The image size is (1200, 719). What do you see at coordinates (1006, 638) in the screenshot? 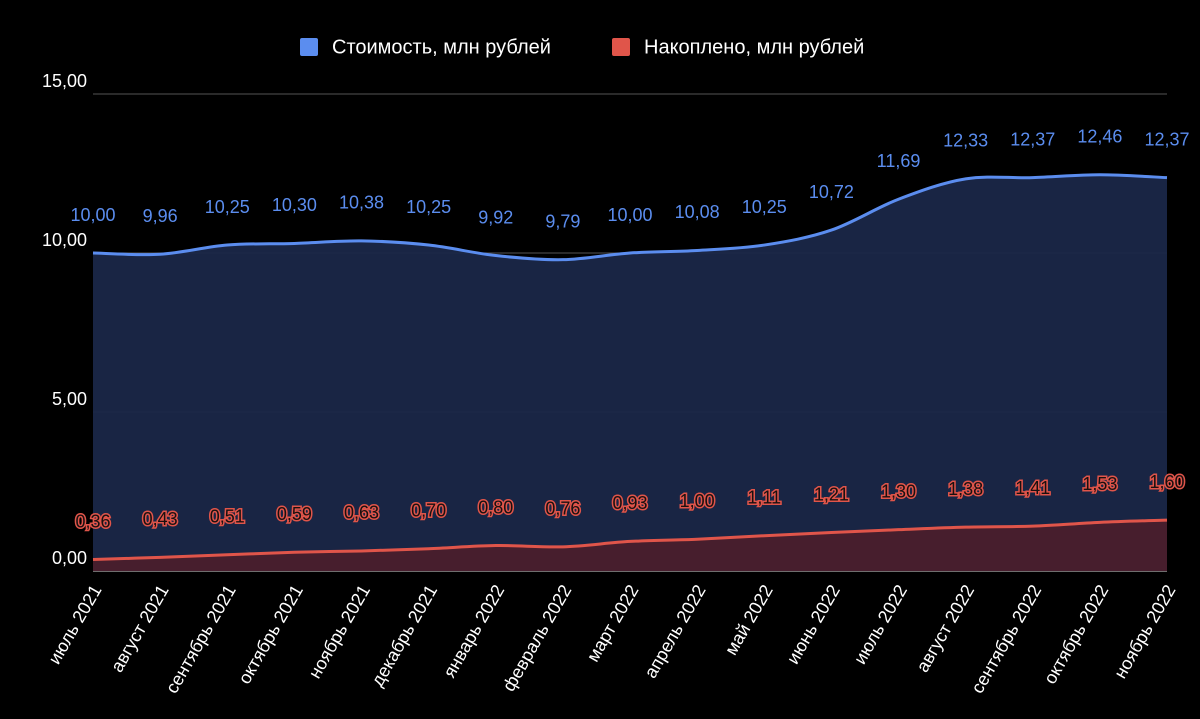
I see `x-tick-label: сентябрь 2022` at bounding box center [1006, 638].